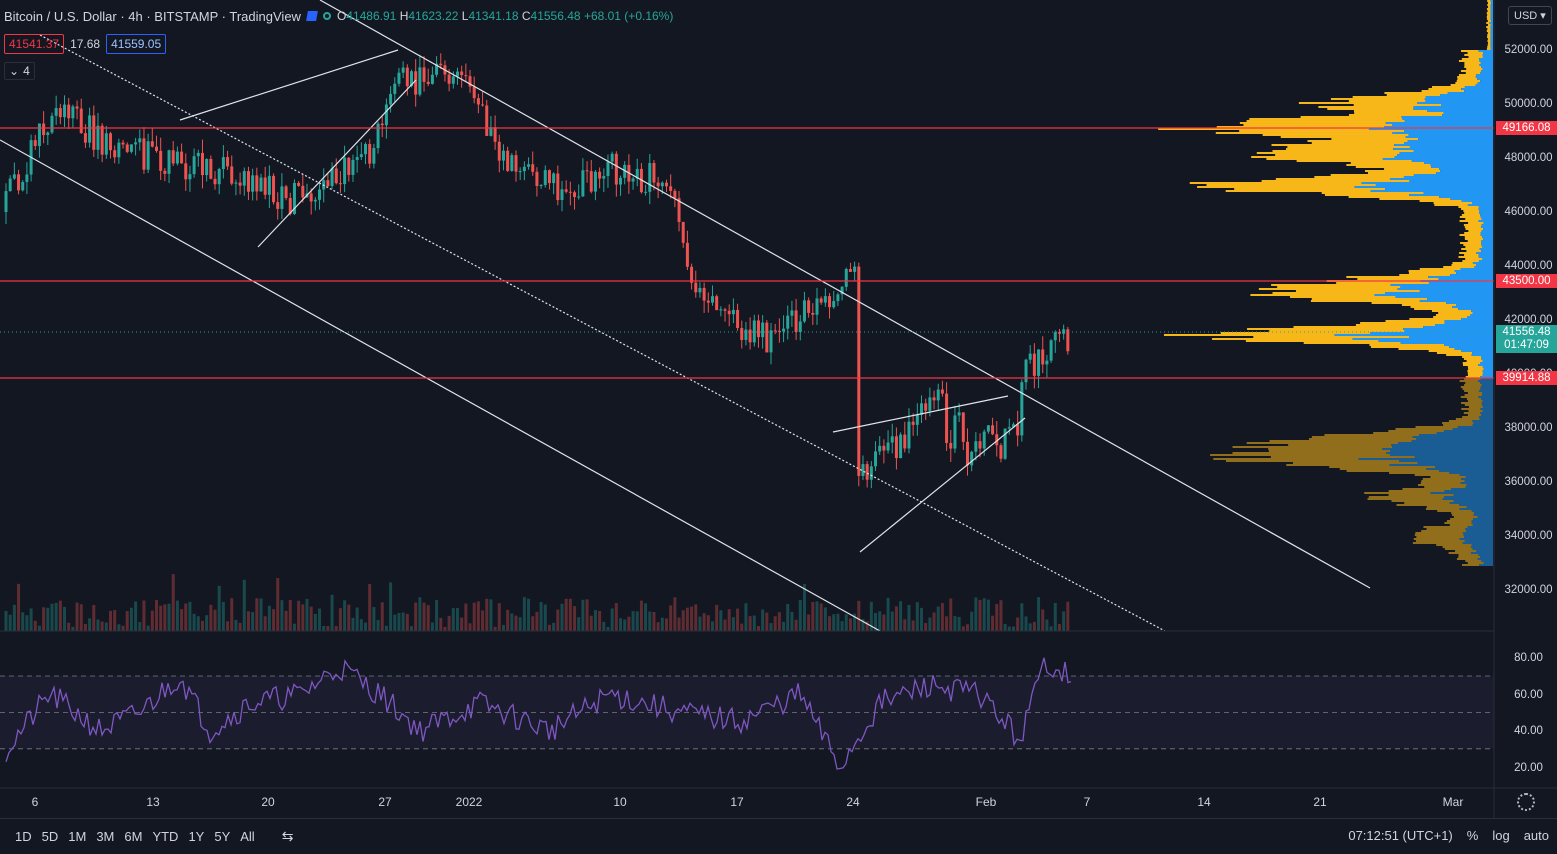  I want to click on range-button-5d: 5D, so click(50, 836).